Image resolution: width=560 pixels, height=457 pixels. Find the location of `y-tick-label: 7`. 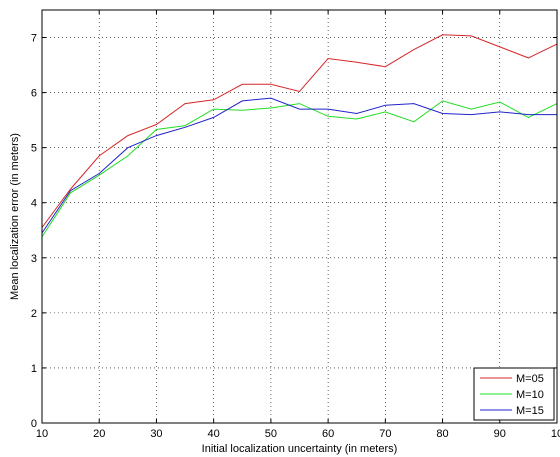

y-tick-label: 7 is located at coordinates (34, 39).